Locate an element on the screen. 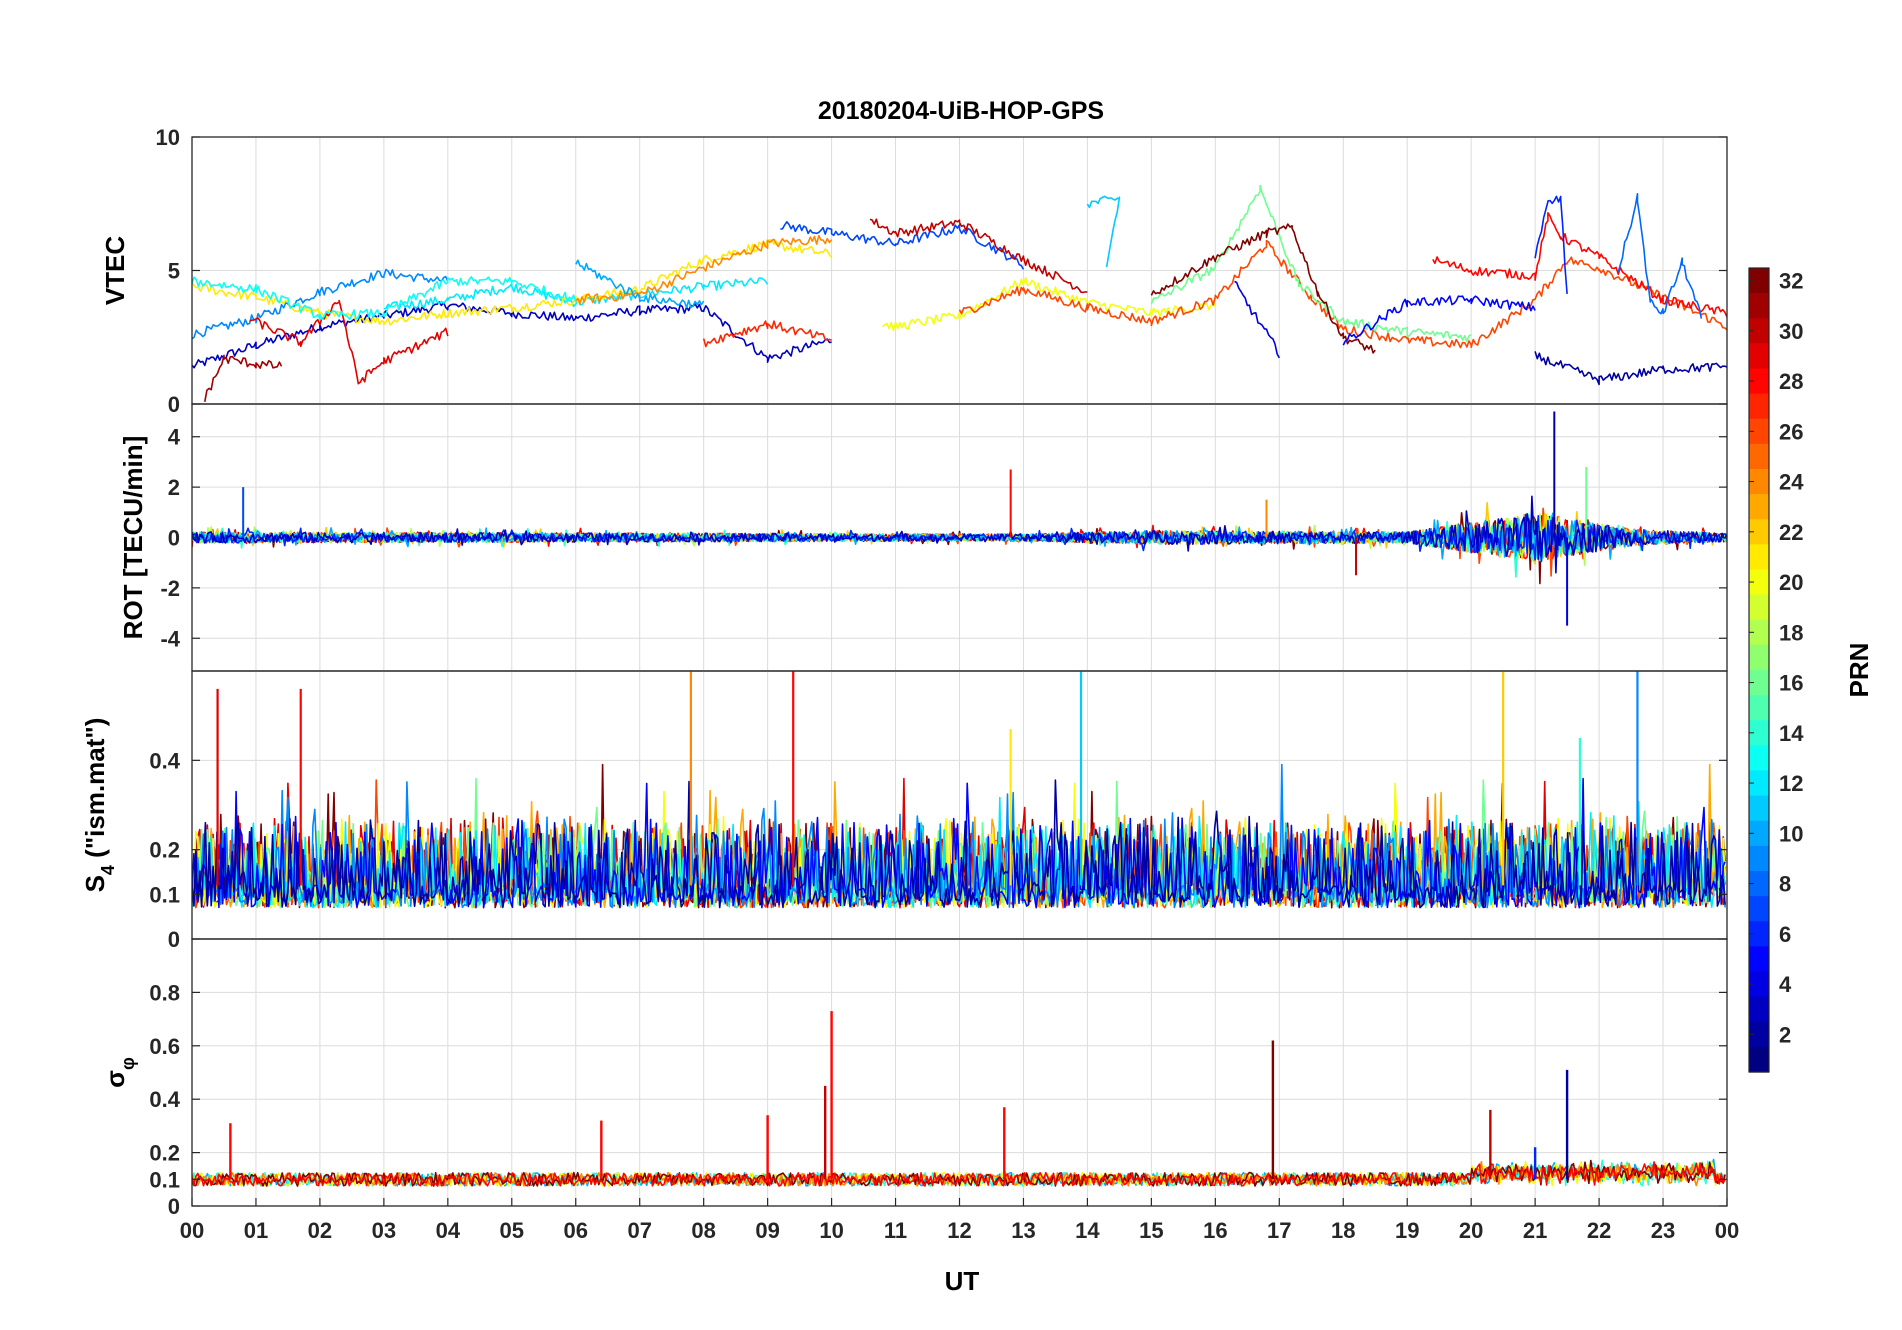  x-tick-label: 10 is located at coordinates (831, 1230).